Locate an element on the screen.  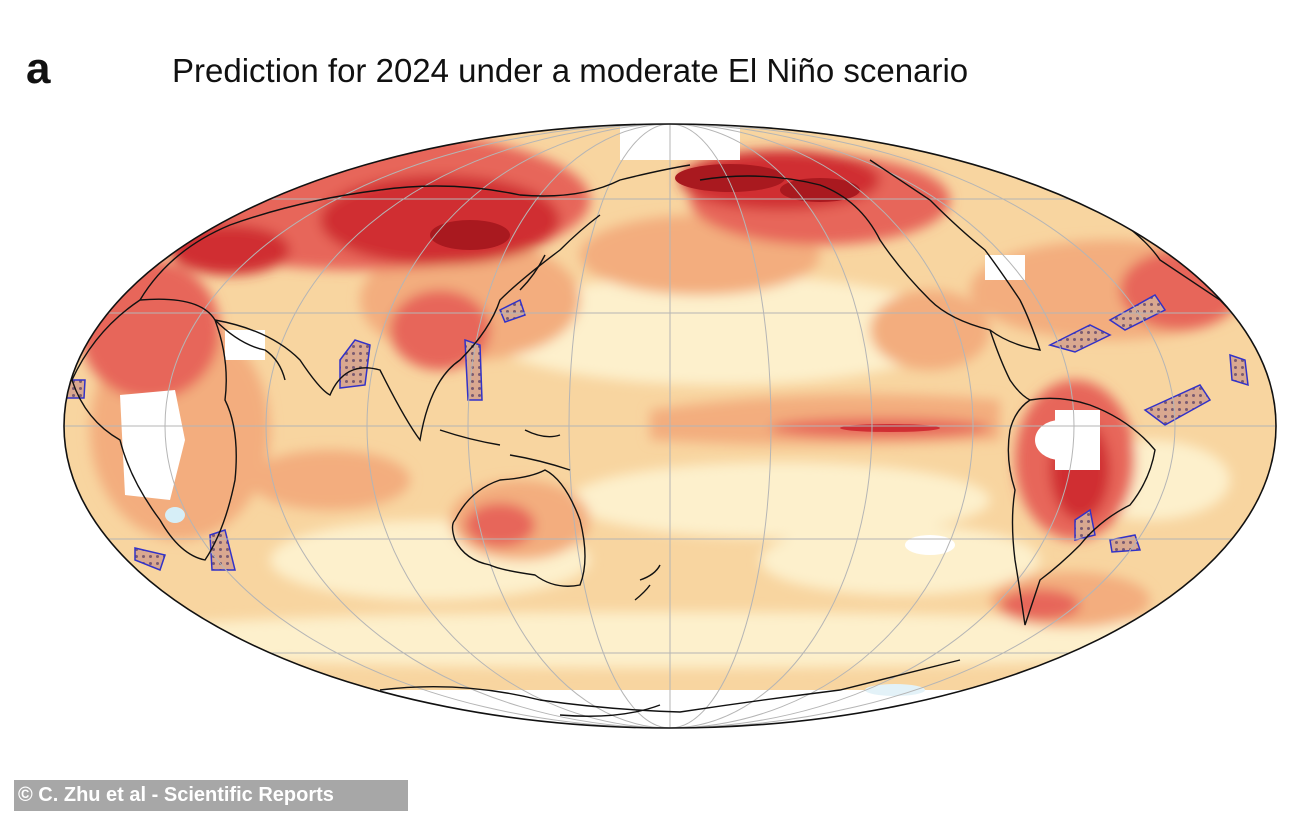
darkest-siberia is located at coordinates (470, 235).